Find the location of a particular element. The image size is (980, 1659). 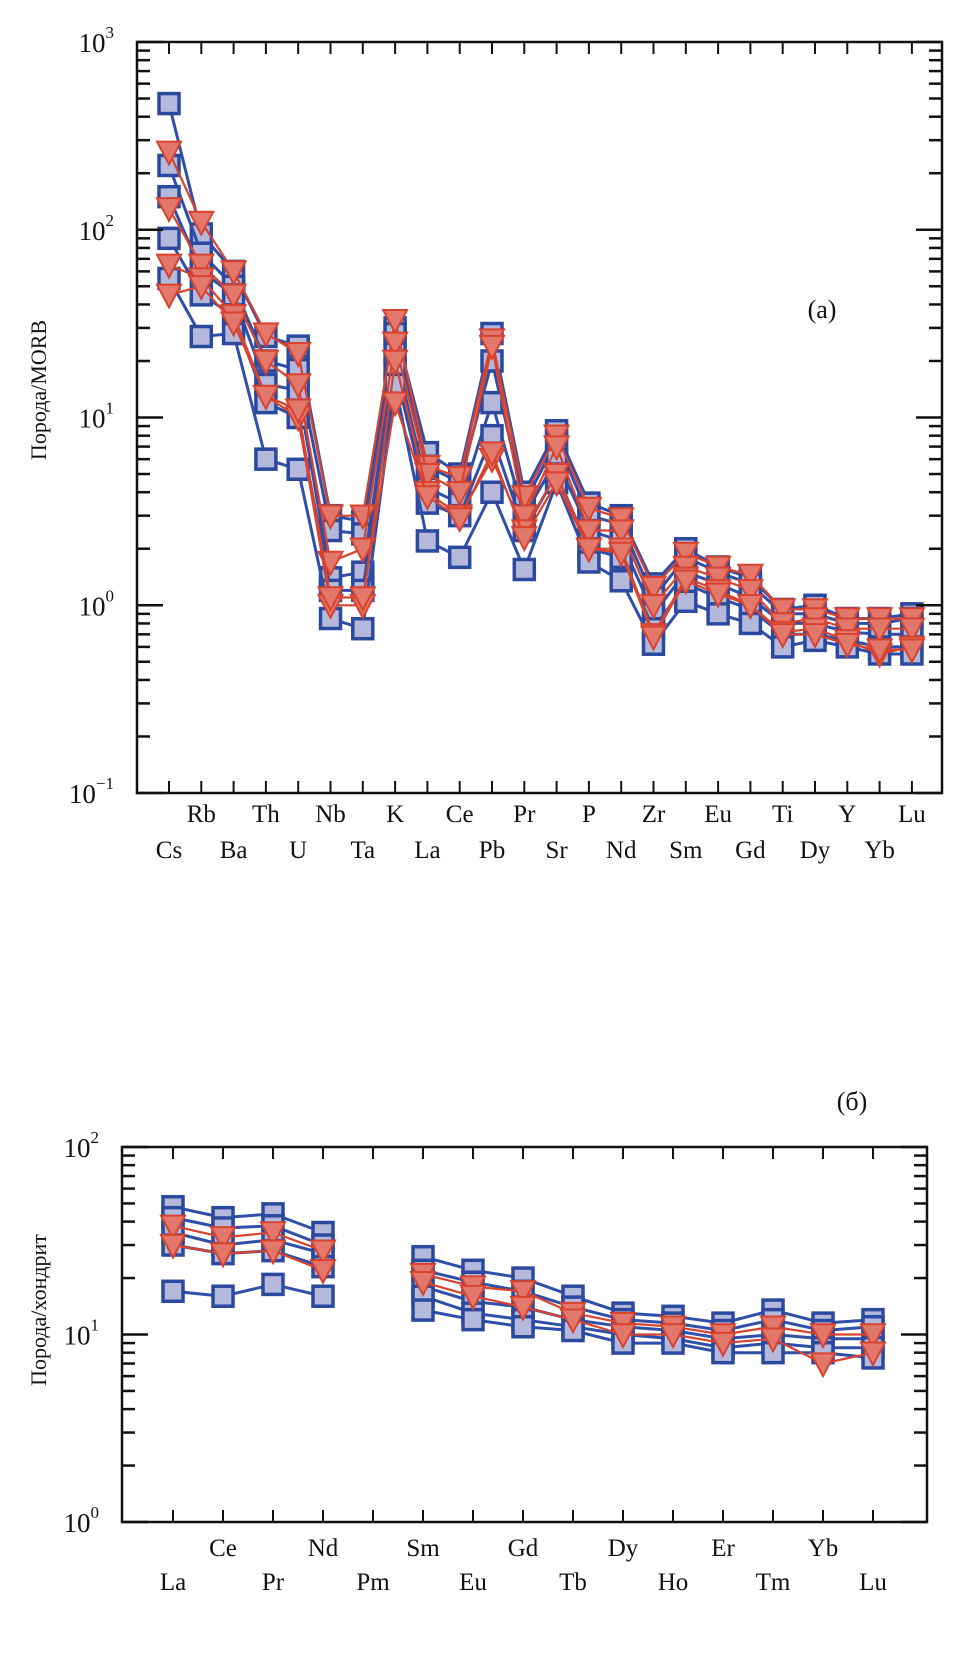

x-tick-label: Zr is located at coordinates (654, 814).